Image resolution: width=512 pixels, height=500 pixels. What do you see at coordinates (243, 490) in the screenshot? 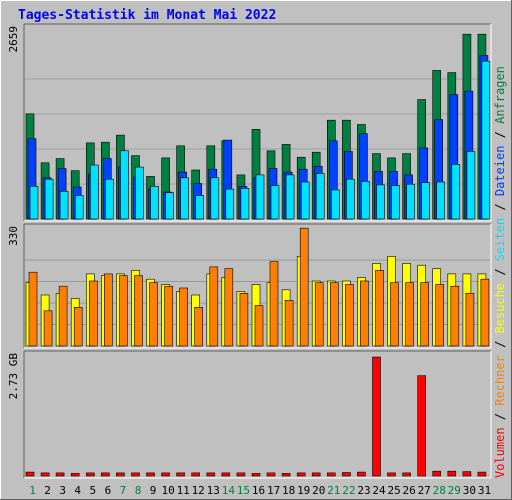
I see `x-tick-label: 15` at bounding box center [243, 490].